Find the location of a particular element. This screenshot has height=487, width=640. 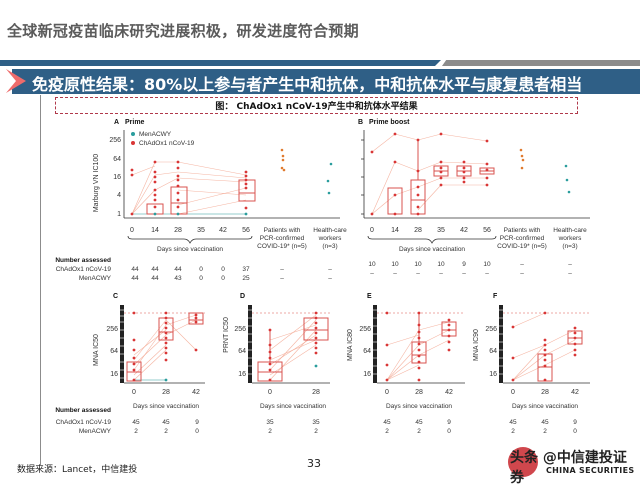

header-divider-blue is located at coordinates (220, 63).